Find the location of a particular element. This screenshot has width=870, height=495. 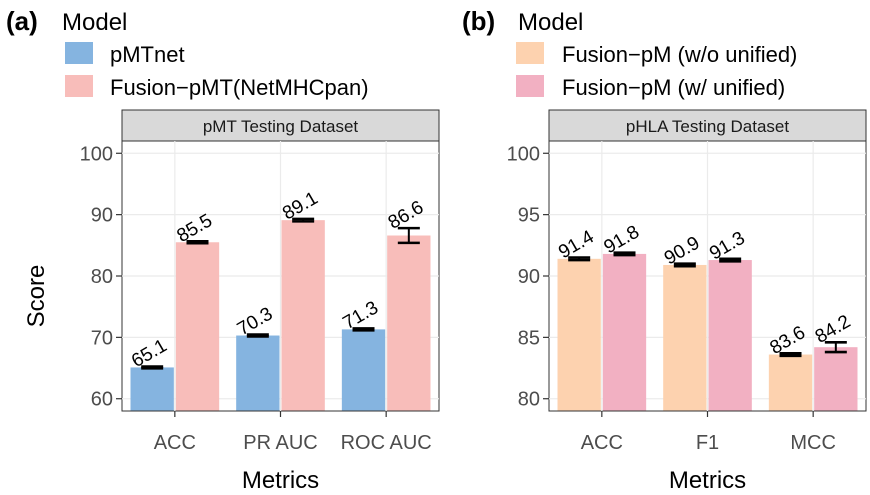

legend-label-fusion-wo: Fusion−pM (w/o unified) is located at coordinates (679, 54).